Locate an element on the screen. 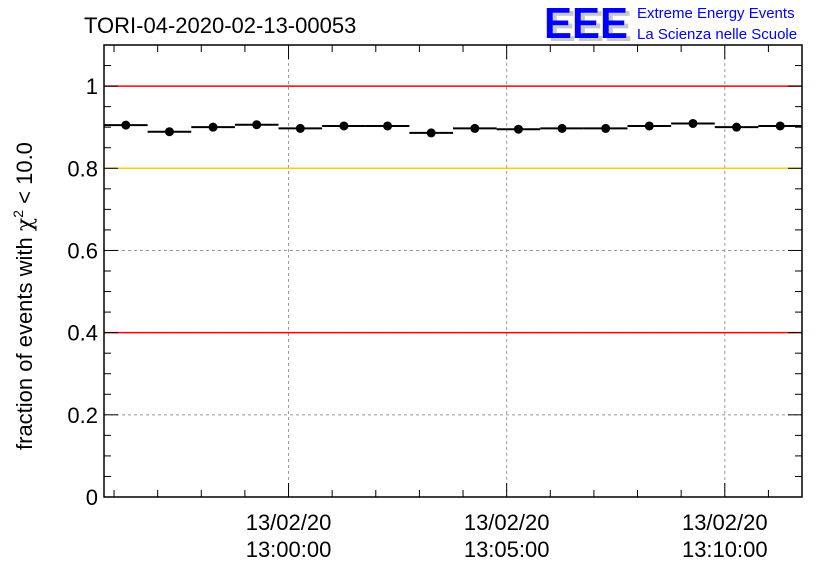 Image resolution: width=836 pixels, height=572 pixels. y-axis-label: fraction of events with χ2 < 10.0 is located at coordinates (24, 296).